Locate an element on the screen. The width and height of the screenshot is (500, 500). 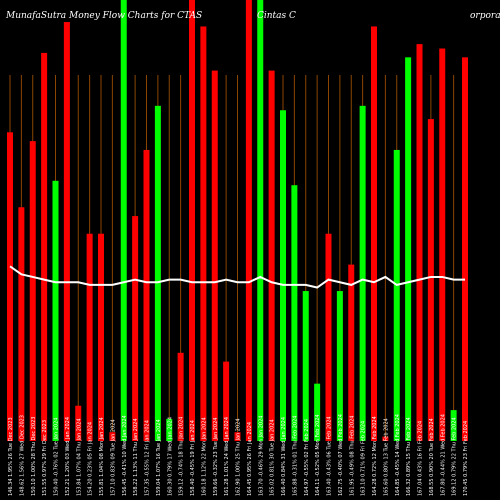
x-tick-label: 155.81 1.04% 08 Mon Jan 2024 is located at coordinates (102, 456).